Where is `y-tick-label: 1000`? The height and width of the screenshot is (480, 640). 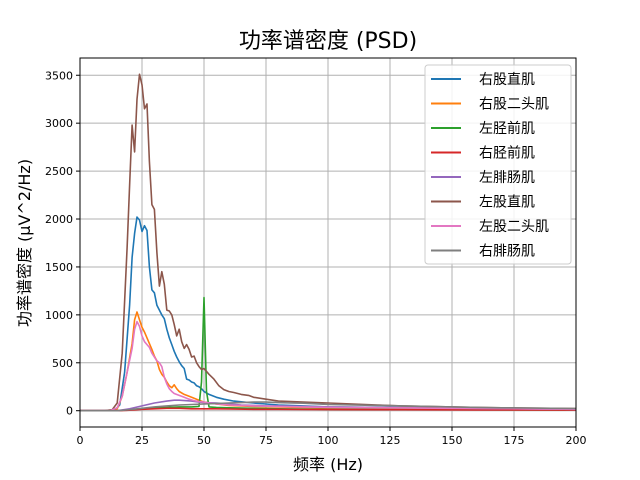
y-tick-label: 1000 is located at coordinates (59, 315).